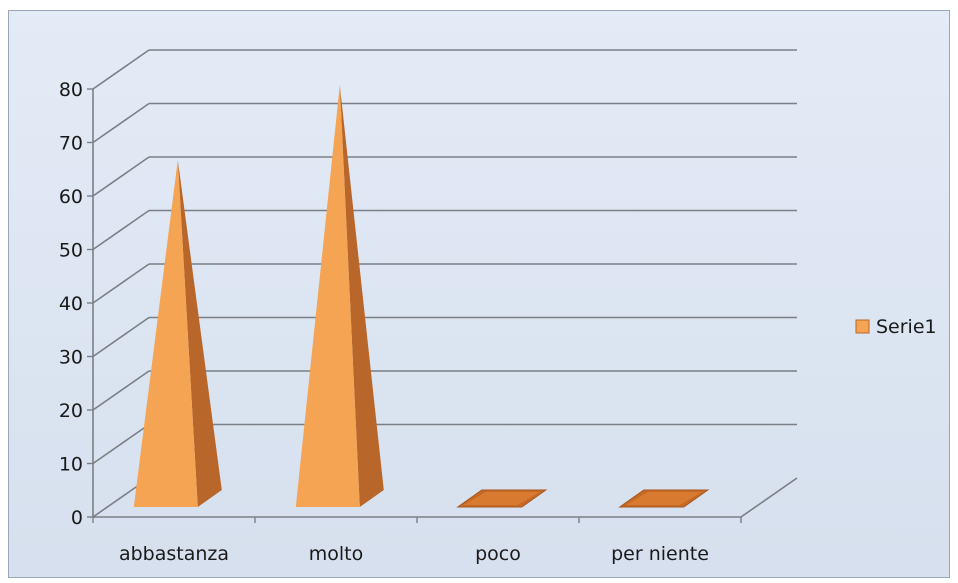 Image resolution: width=958 pixels, height=583 pixels. What do you see at coordinates (77, 518) in the screenshot?
I see `y-tick-label: 0` at bounding box center [77, 518].